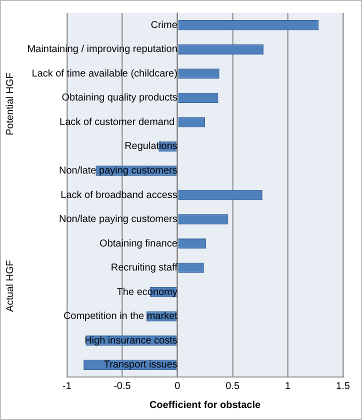 The height and width of the screenshot is (420, 362). I want to click on text: Actual HGF, so click(10, 286).